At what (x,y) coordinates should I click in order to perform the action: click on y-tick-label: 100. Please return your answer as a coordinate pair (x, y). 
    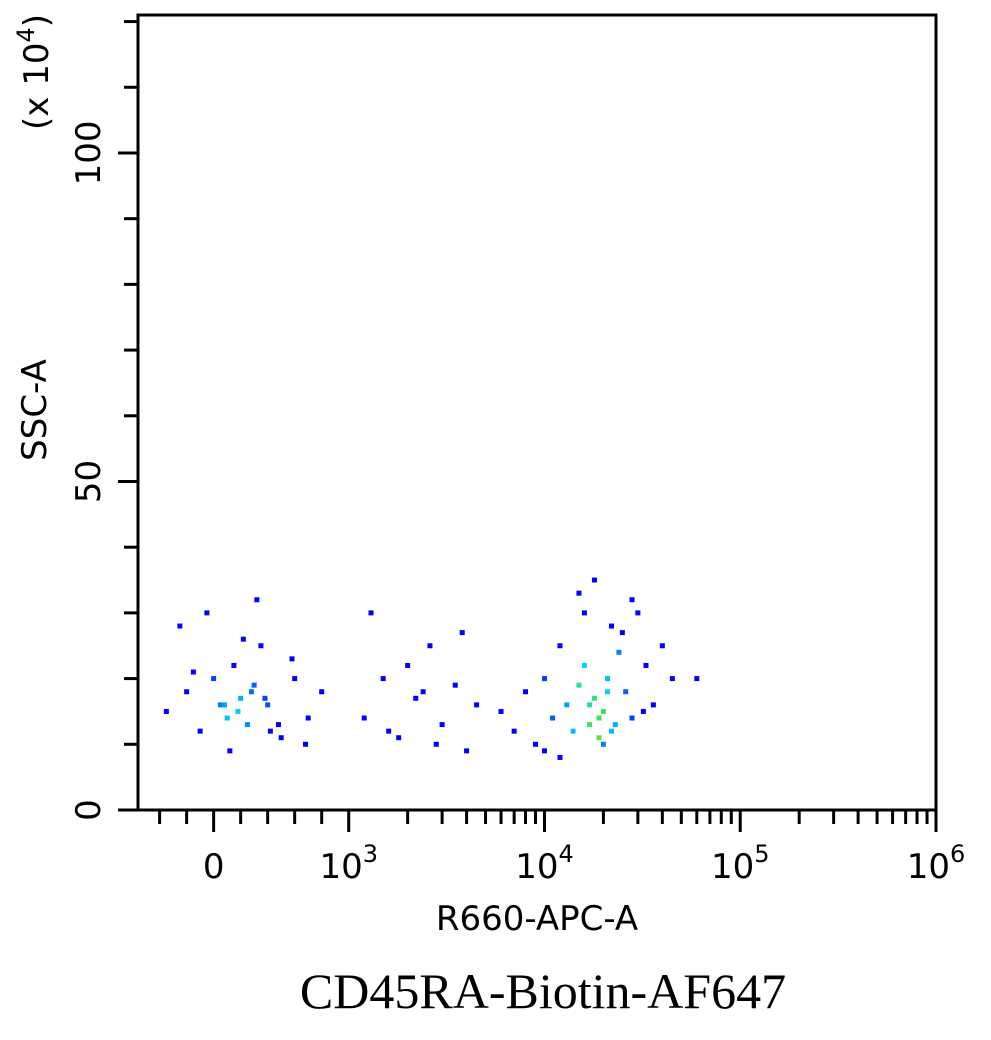
    Looking at the image, I should click on (89, 153).